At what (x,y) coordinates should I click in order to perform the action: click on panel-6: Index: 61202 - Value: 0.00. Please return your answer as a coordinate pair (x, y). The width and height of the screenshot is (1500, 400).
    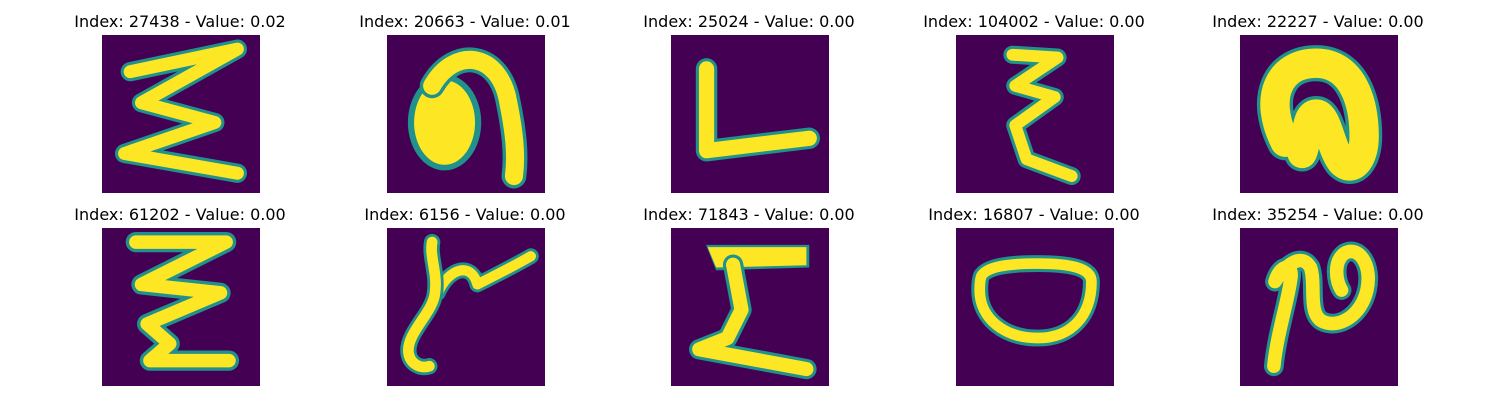
    Looking at the image, I should click on (180, 289).